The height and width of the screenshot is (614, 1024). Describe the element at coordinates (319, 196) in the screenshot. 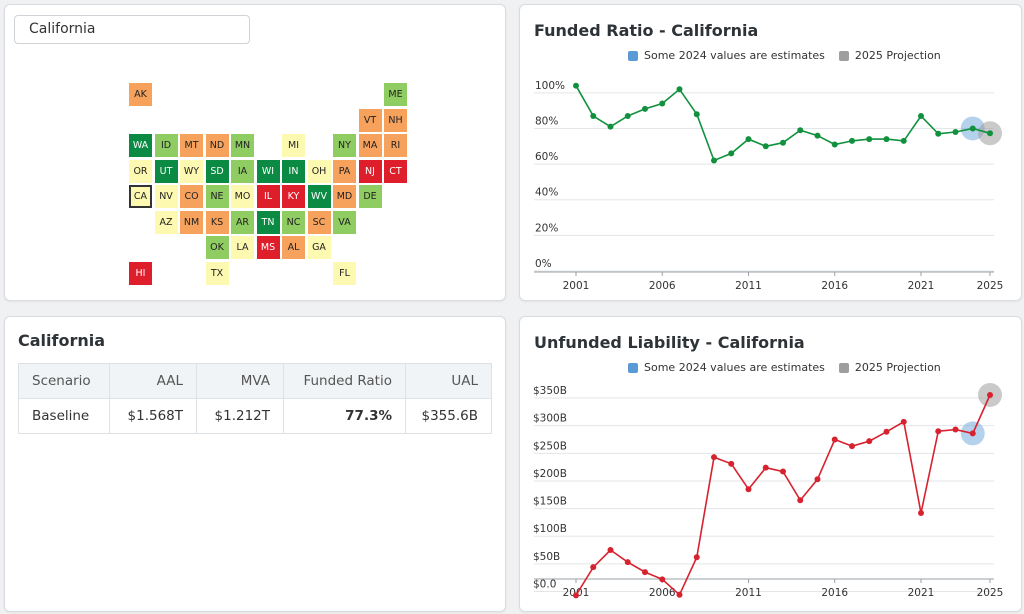

I see `state-tile-wv: WV` at that location.